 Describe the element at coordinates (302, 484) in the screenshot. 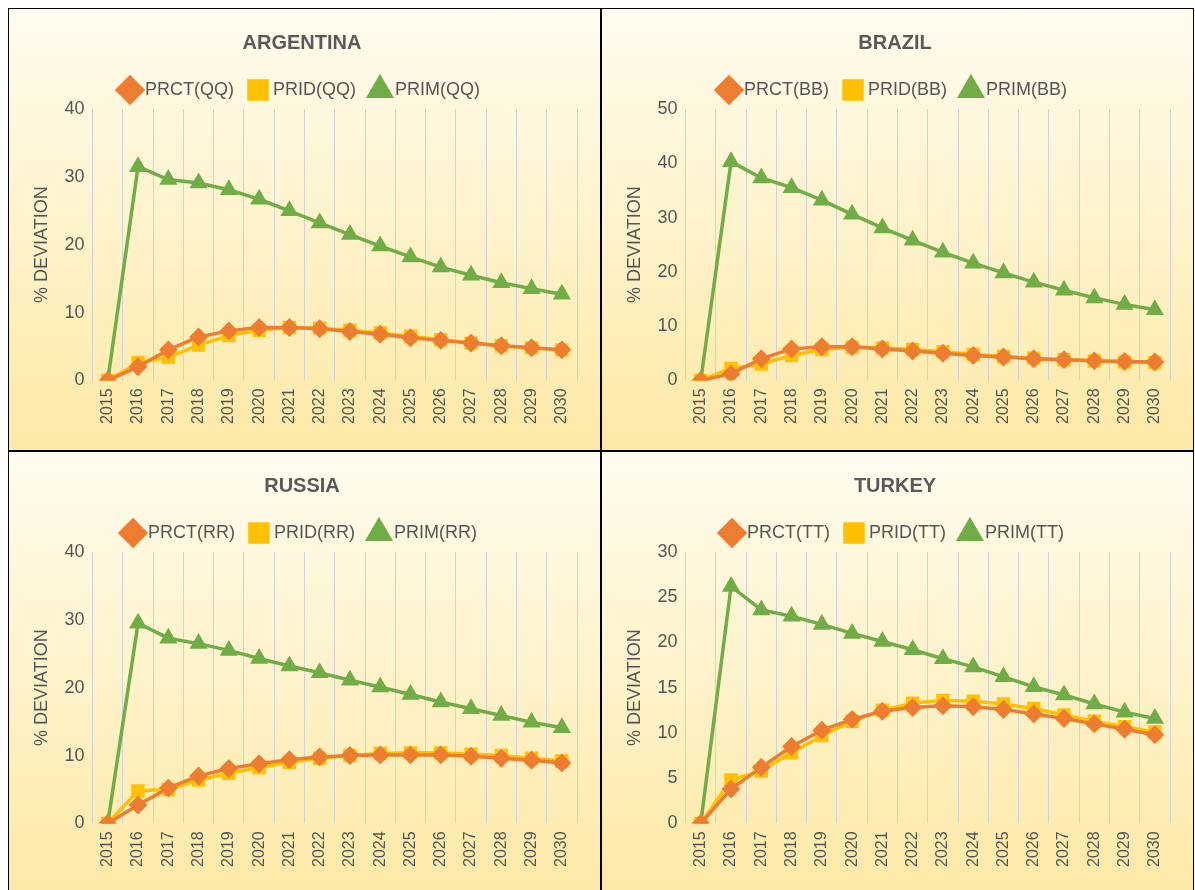

I see `chart-title: RUSSIA` at that location.